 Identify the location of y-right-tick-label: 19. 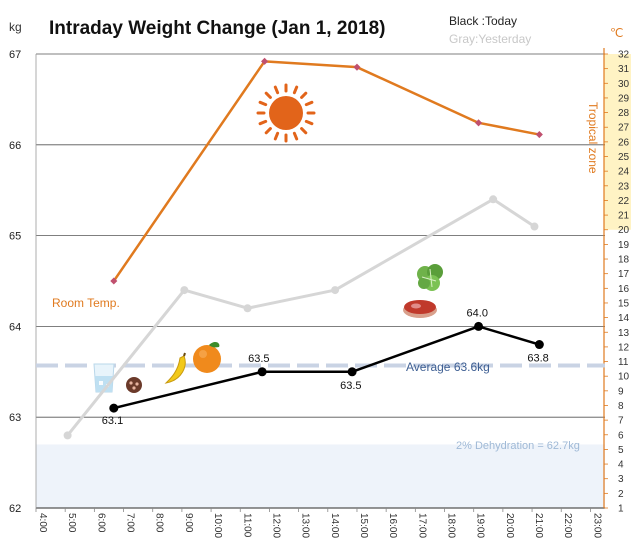
(624, 245).